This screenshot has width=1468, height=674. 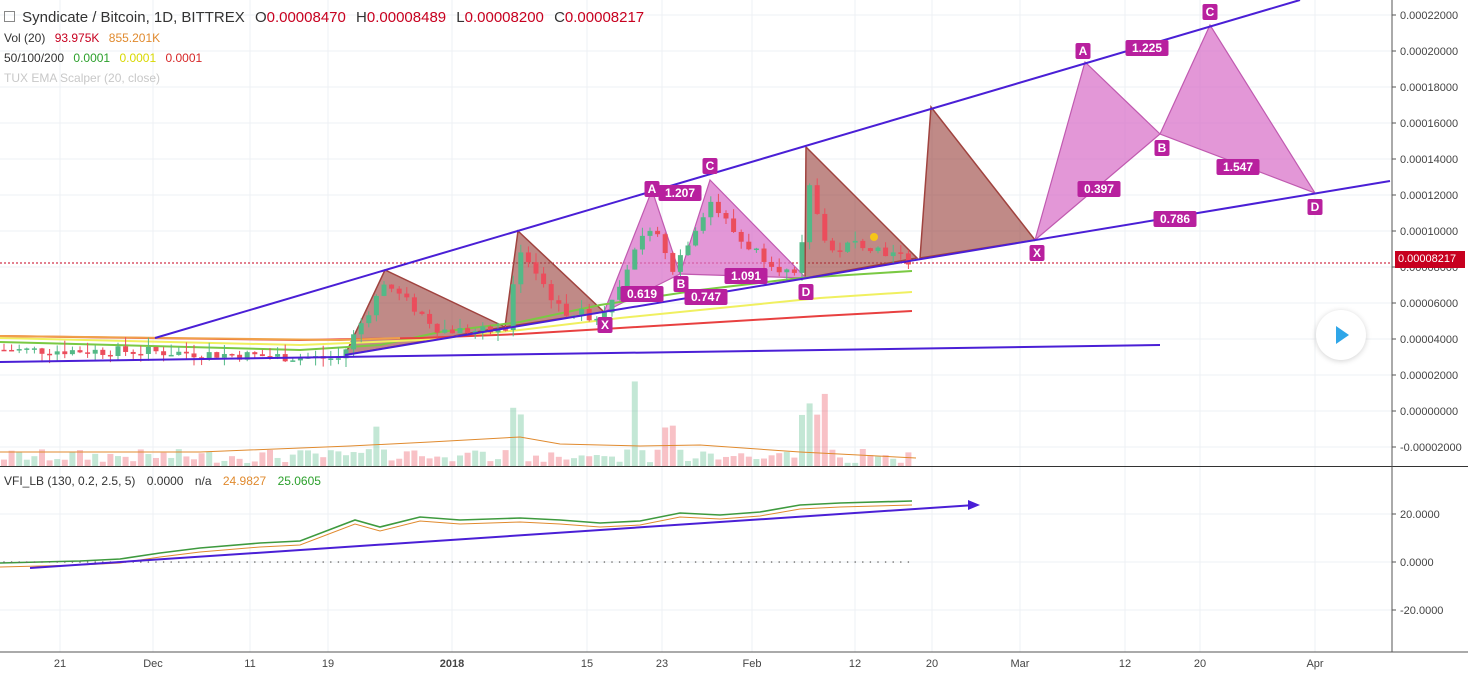 What do you see at coordinates (855, 664) in the screenshot?
I see `x-tick-label: 12` at bounding box center [855, 664].